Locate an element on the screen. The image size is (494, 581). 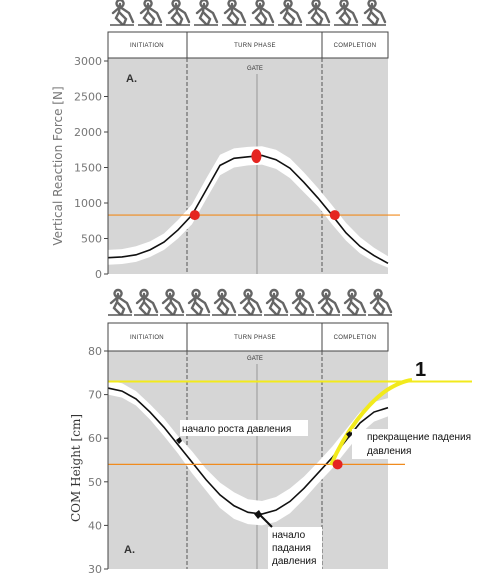
com-y-tick-label: 70 is located at coordinates (95, 395).